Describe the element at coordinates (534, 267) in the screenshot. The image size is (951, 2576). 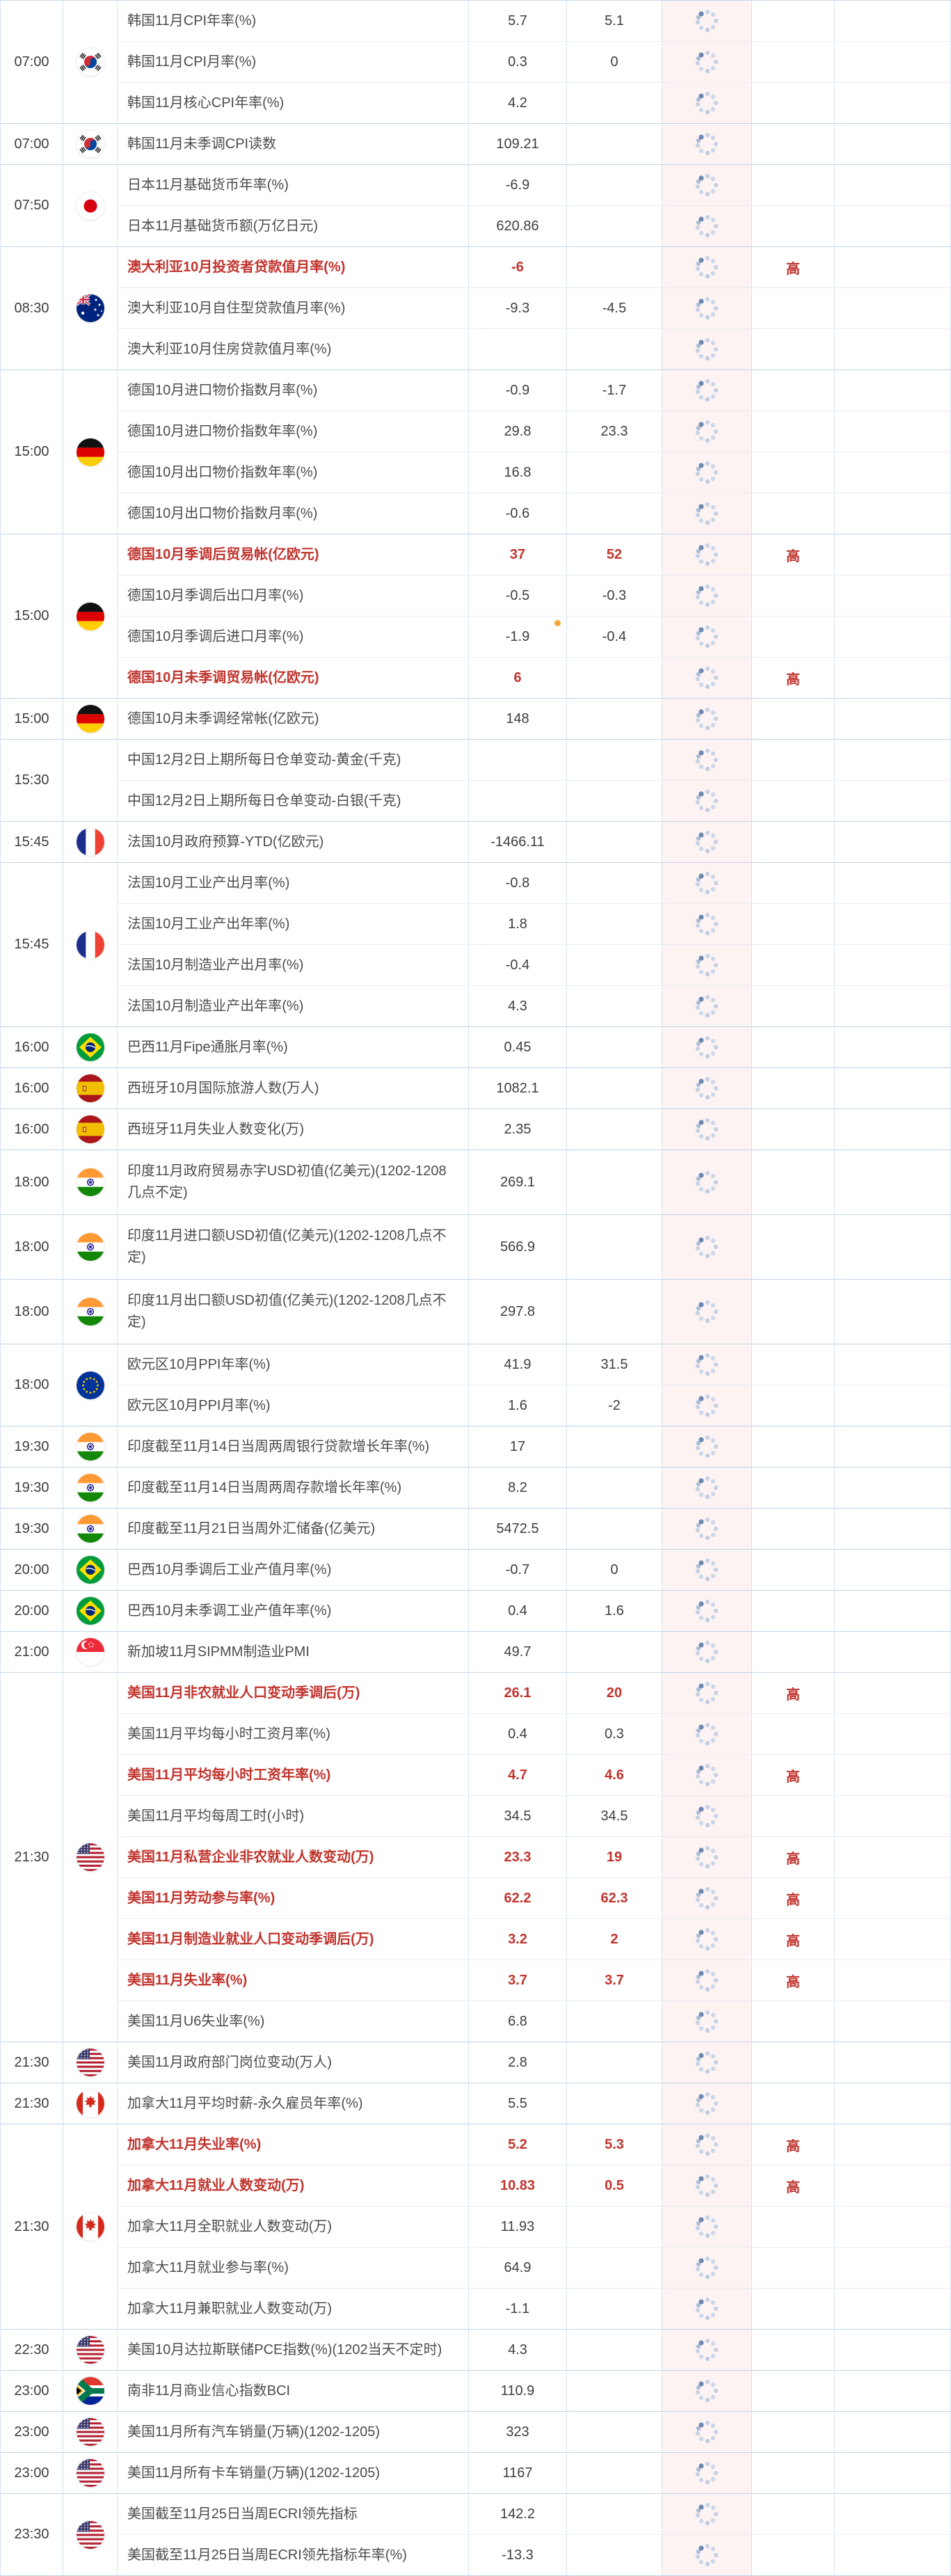
I see `event-row: 澳大利亚10月投资者贷款值月率(%) -6 高` at that location.